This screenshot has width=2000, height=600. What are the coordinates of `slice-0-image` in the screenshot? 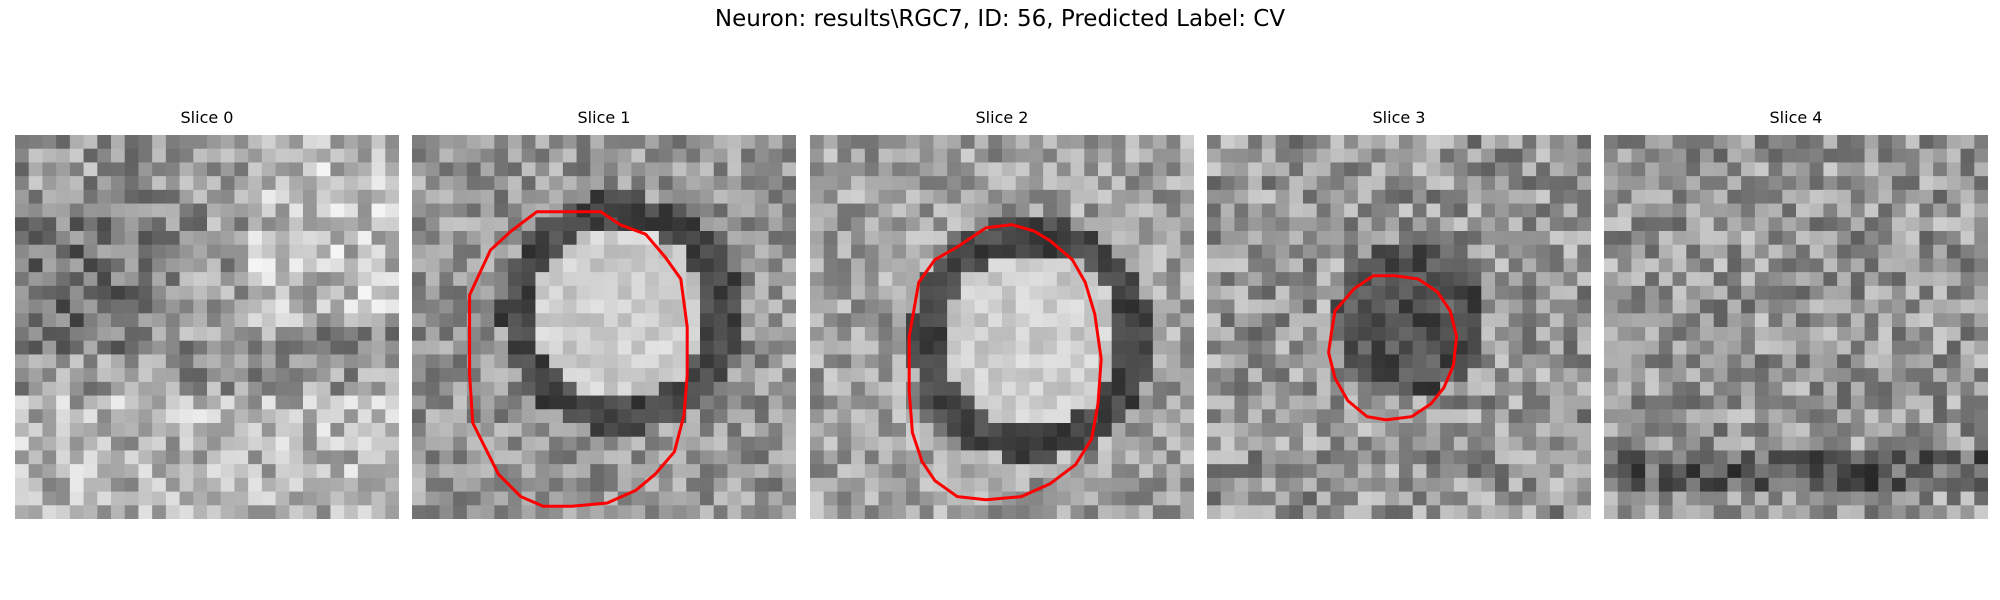 It's located at (207, 327).